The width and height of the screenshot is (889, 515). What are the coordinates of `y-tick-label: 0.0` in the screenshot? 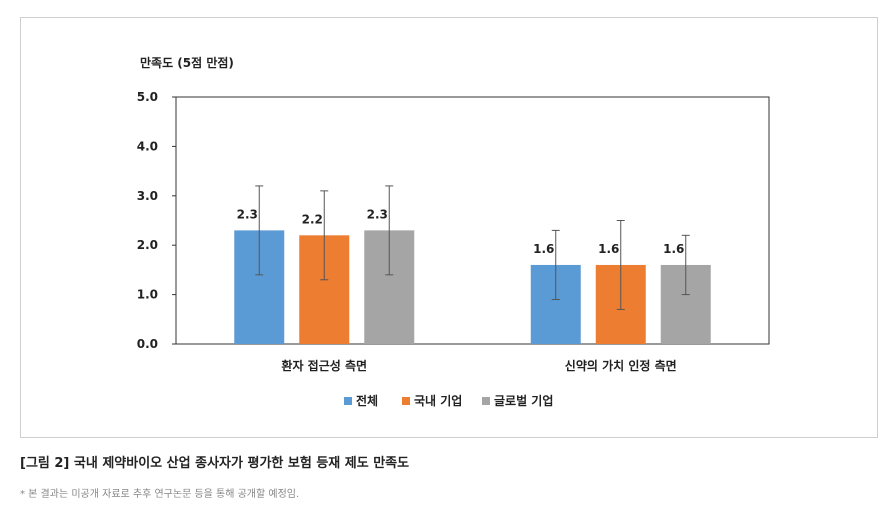 It's located at (147, 344).